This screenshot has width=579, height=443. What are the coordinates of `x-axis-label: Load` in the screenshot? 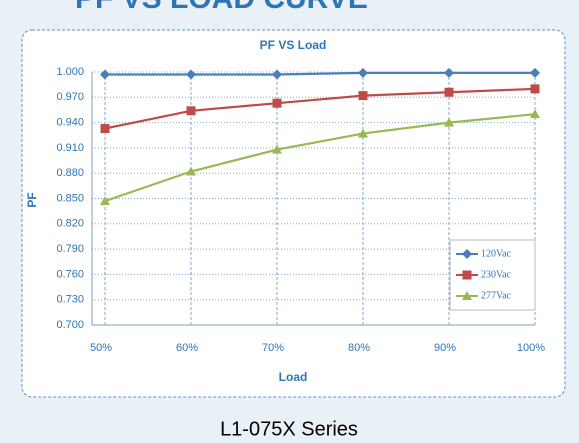 It's located at (293, 377).